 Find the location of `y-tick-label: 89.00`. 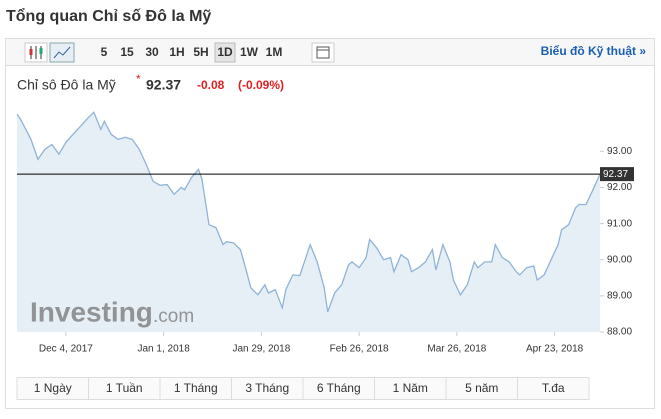

y-tick-label: 89.00 is located at coordinates (619, 296).